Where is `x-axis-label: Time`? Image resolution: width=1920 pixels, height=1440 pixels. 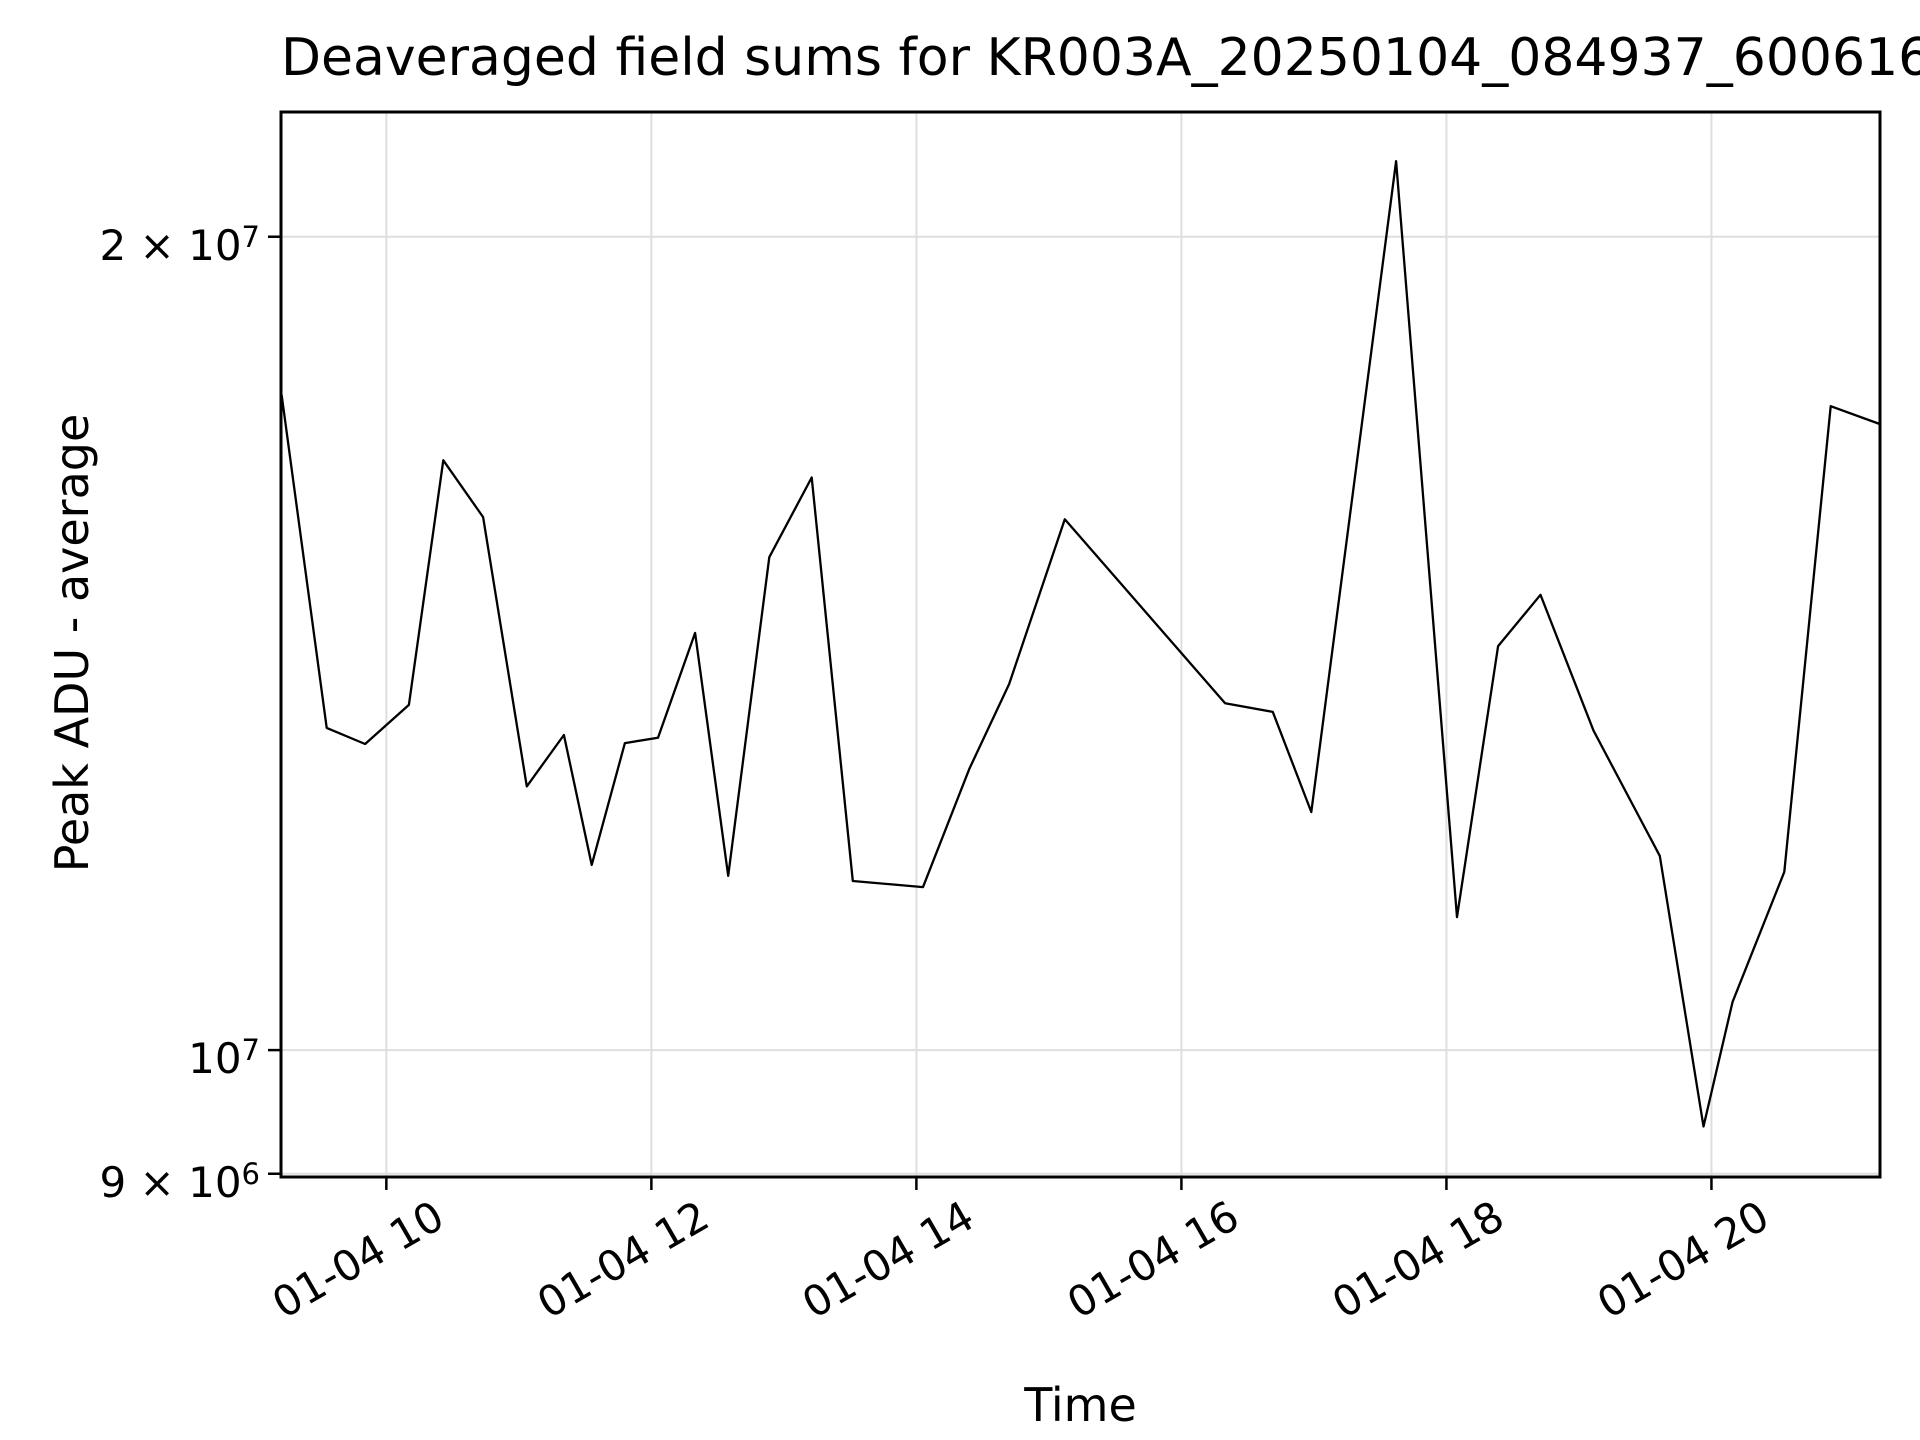
x-axis-label: Time is located at coordinates (1080, 1405).